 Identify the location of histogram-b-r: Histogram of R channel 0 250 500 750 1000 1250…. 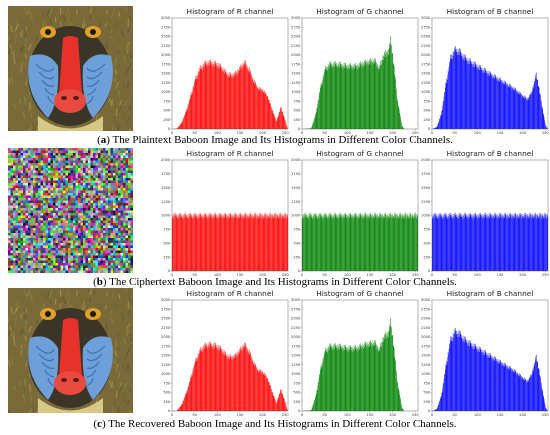
(225, 214).